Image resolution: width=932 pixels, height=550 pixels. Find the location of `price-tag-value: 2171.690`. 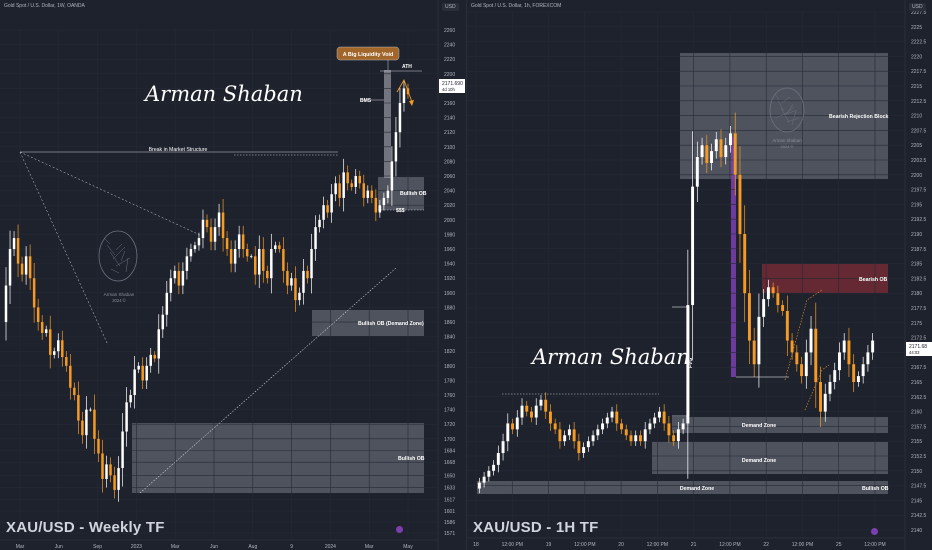

price-tag-value: 2171.690 is located at coordinates (452, 84).